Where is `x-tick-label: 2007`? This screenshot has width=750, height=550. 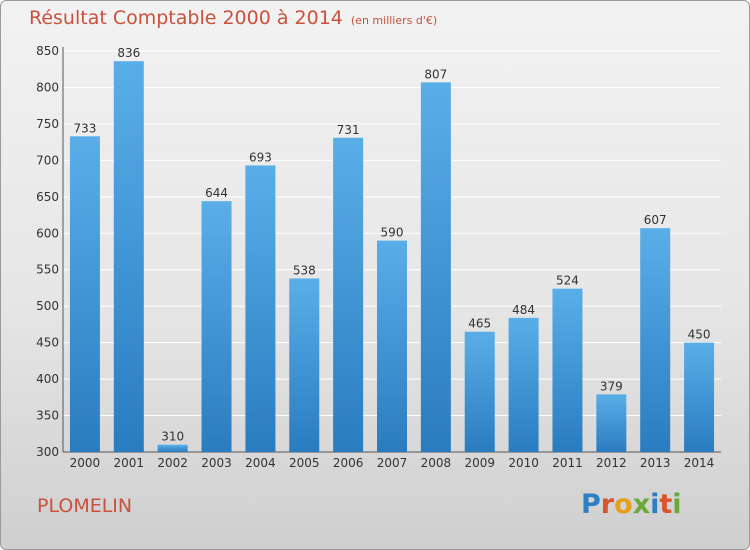 x-tick-label: 2007 is located at coordinates (392, 463).